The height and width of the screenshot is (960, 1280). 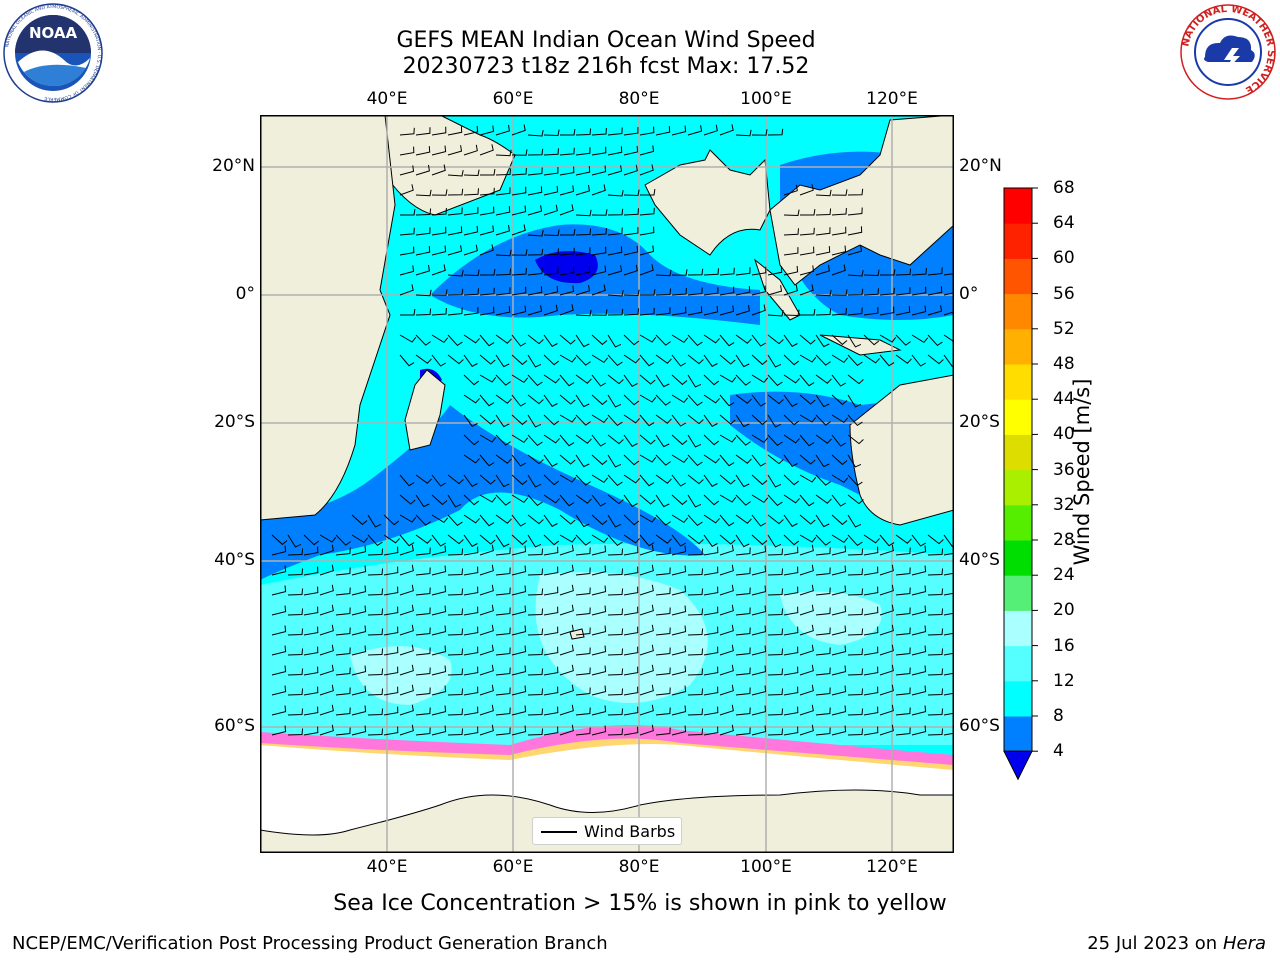 What do you see at coordinates (1064, 575) in the screenshot?
I see `colorbar-tick-label: 24` at bounding box center [1064, 575].